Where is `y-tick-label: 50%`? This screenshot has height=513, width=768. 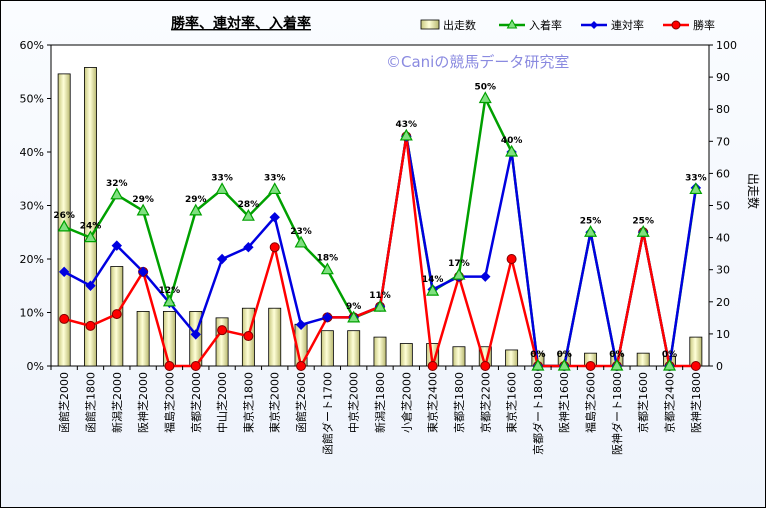
y-tick-label: 50% is located at coordinates (32, 99).